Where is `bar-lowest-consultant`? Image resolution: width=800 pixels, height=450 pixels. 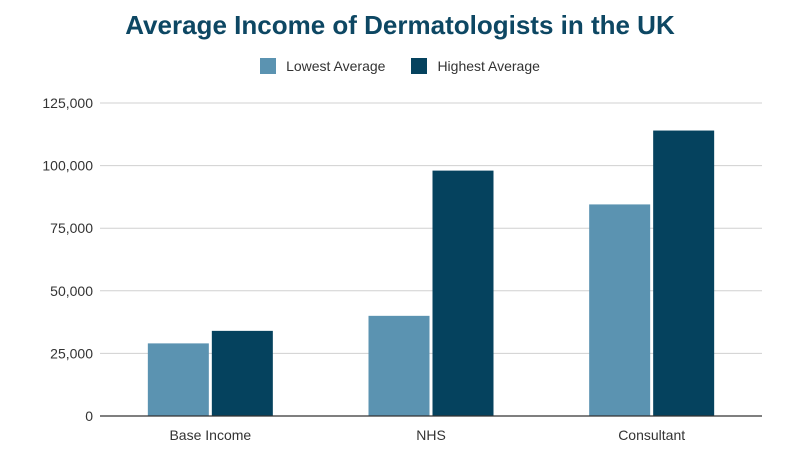 bar-lowest-consultant is located at coordinates (620, 310).